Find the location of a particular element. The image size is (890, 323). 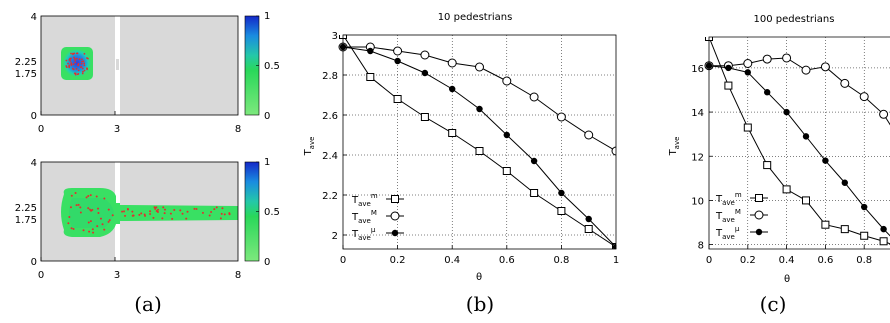

legend-label: TaveM is located at coordinates (728, 216).